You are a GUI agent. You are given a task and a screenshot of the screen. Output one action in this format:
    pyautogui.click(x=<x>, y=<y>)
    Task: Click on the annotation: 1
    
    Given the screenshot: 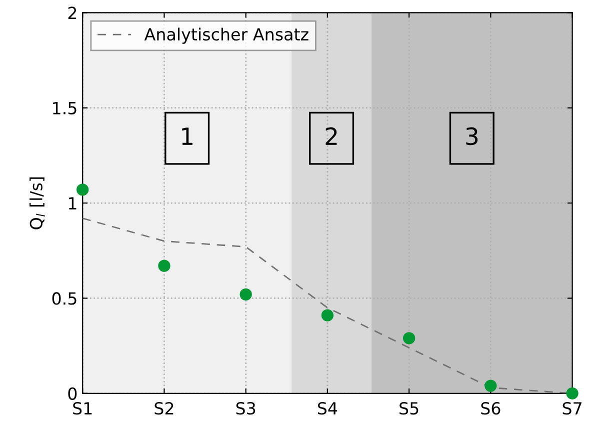 What is the action you would take?
    pyautogui.click(x=187, y=136)
    